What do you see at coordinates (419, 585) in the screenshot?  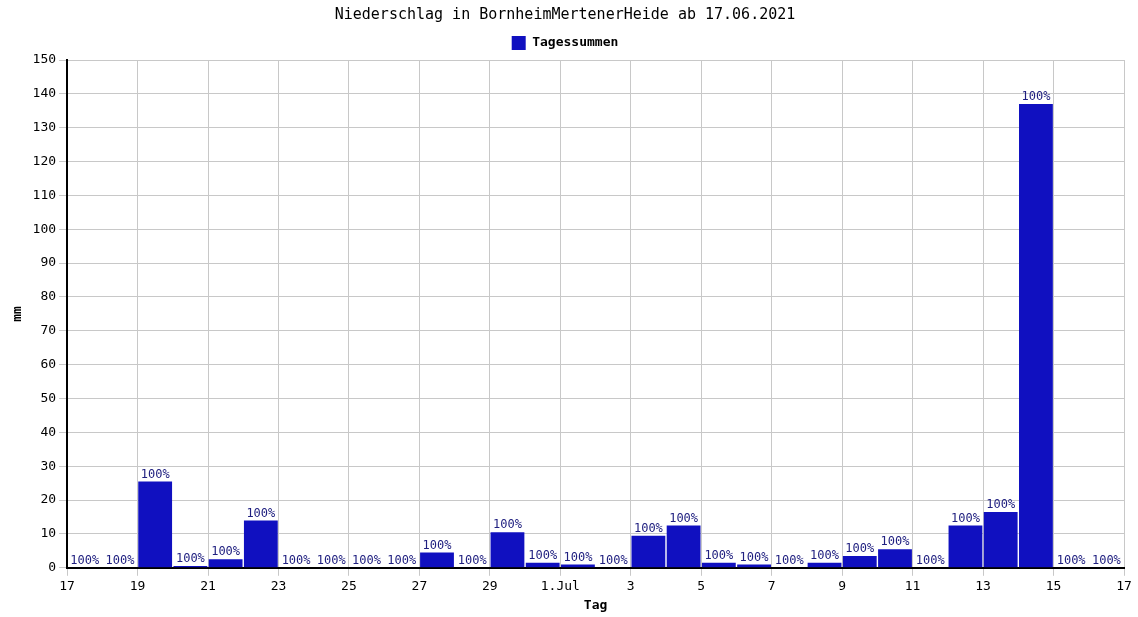 I see `x-tick-label: 27` at bounding box center [419, 585].